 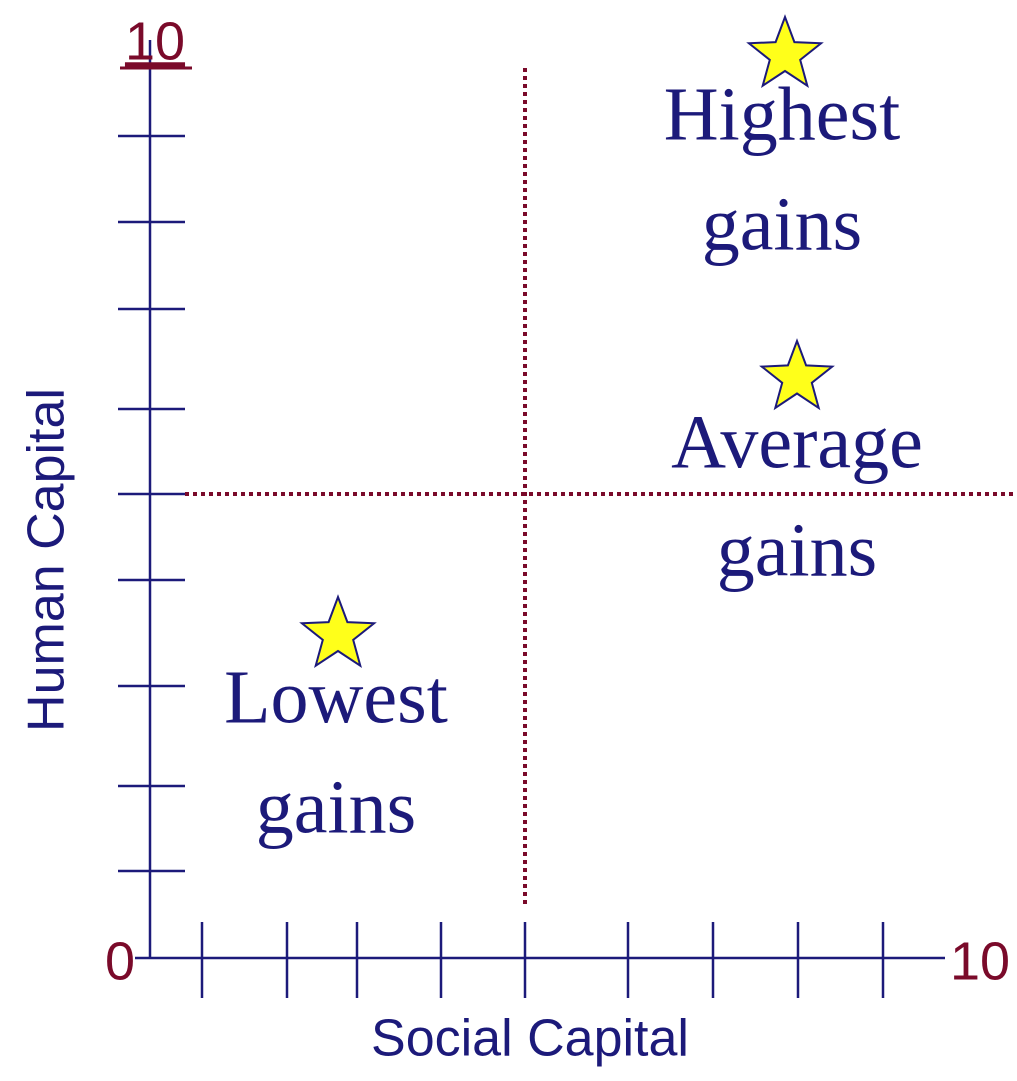 What do you see at coordinates (797, 442) in the screenshot?
I see `quadrant-text: Average` at bounding box center [797, 442].